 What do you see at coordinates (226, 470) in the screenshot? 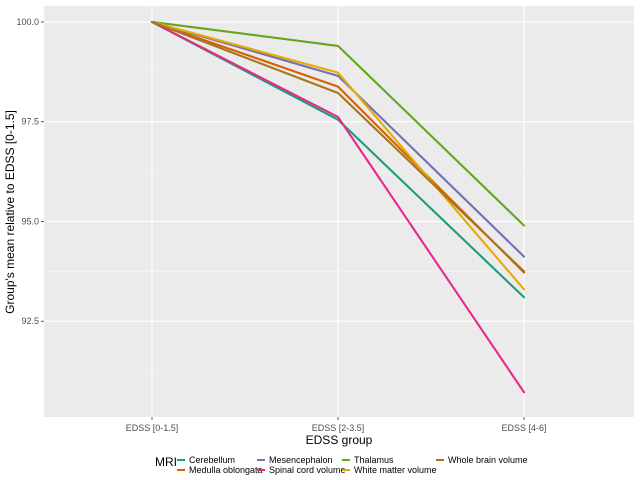
I see `legend-label: Medulla oblongata` at bounding box center [226, 470].